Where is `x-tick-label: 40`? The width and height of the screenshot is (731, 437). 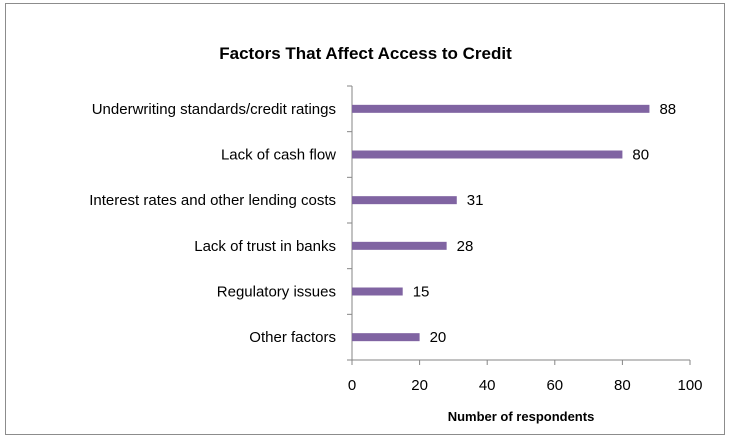 x-tick-label: 40 is located at coordinates (487, 385).